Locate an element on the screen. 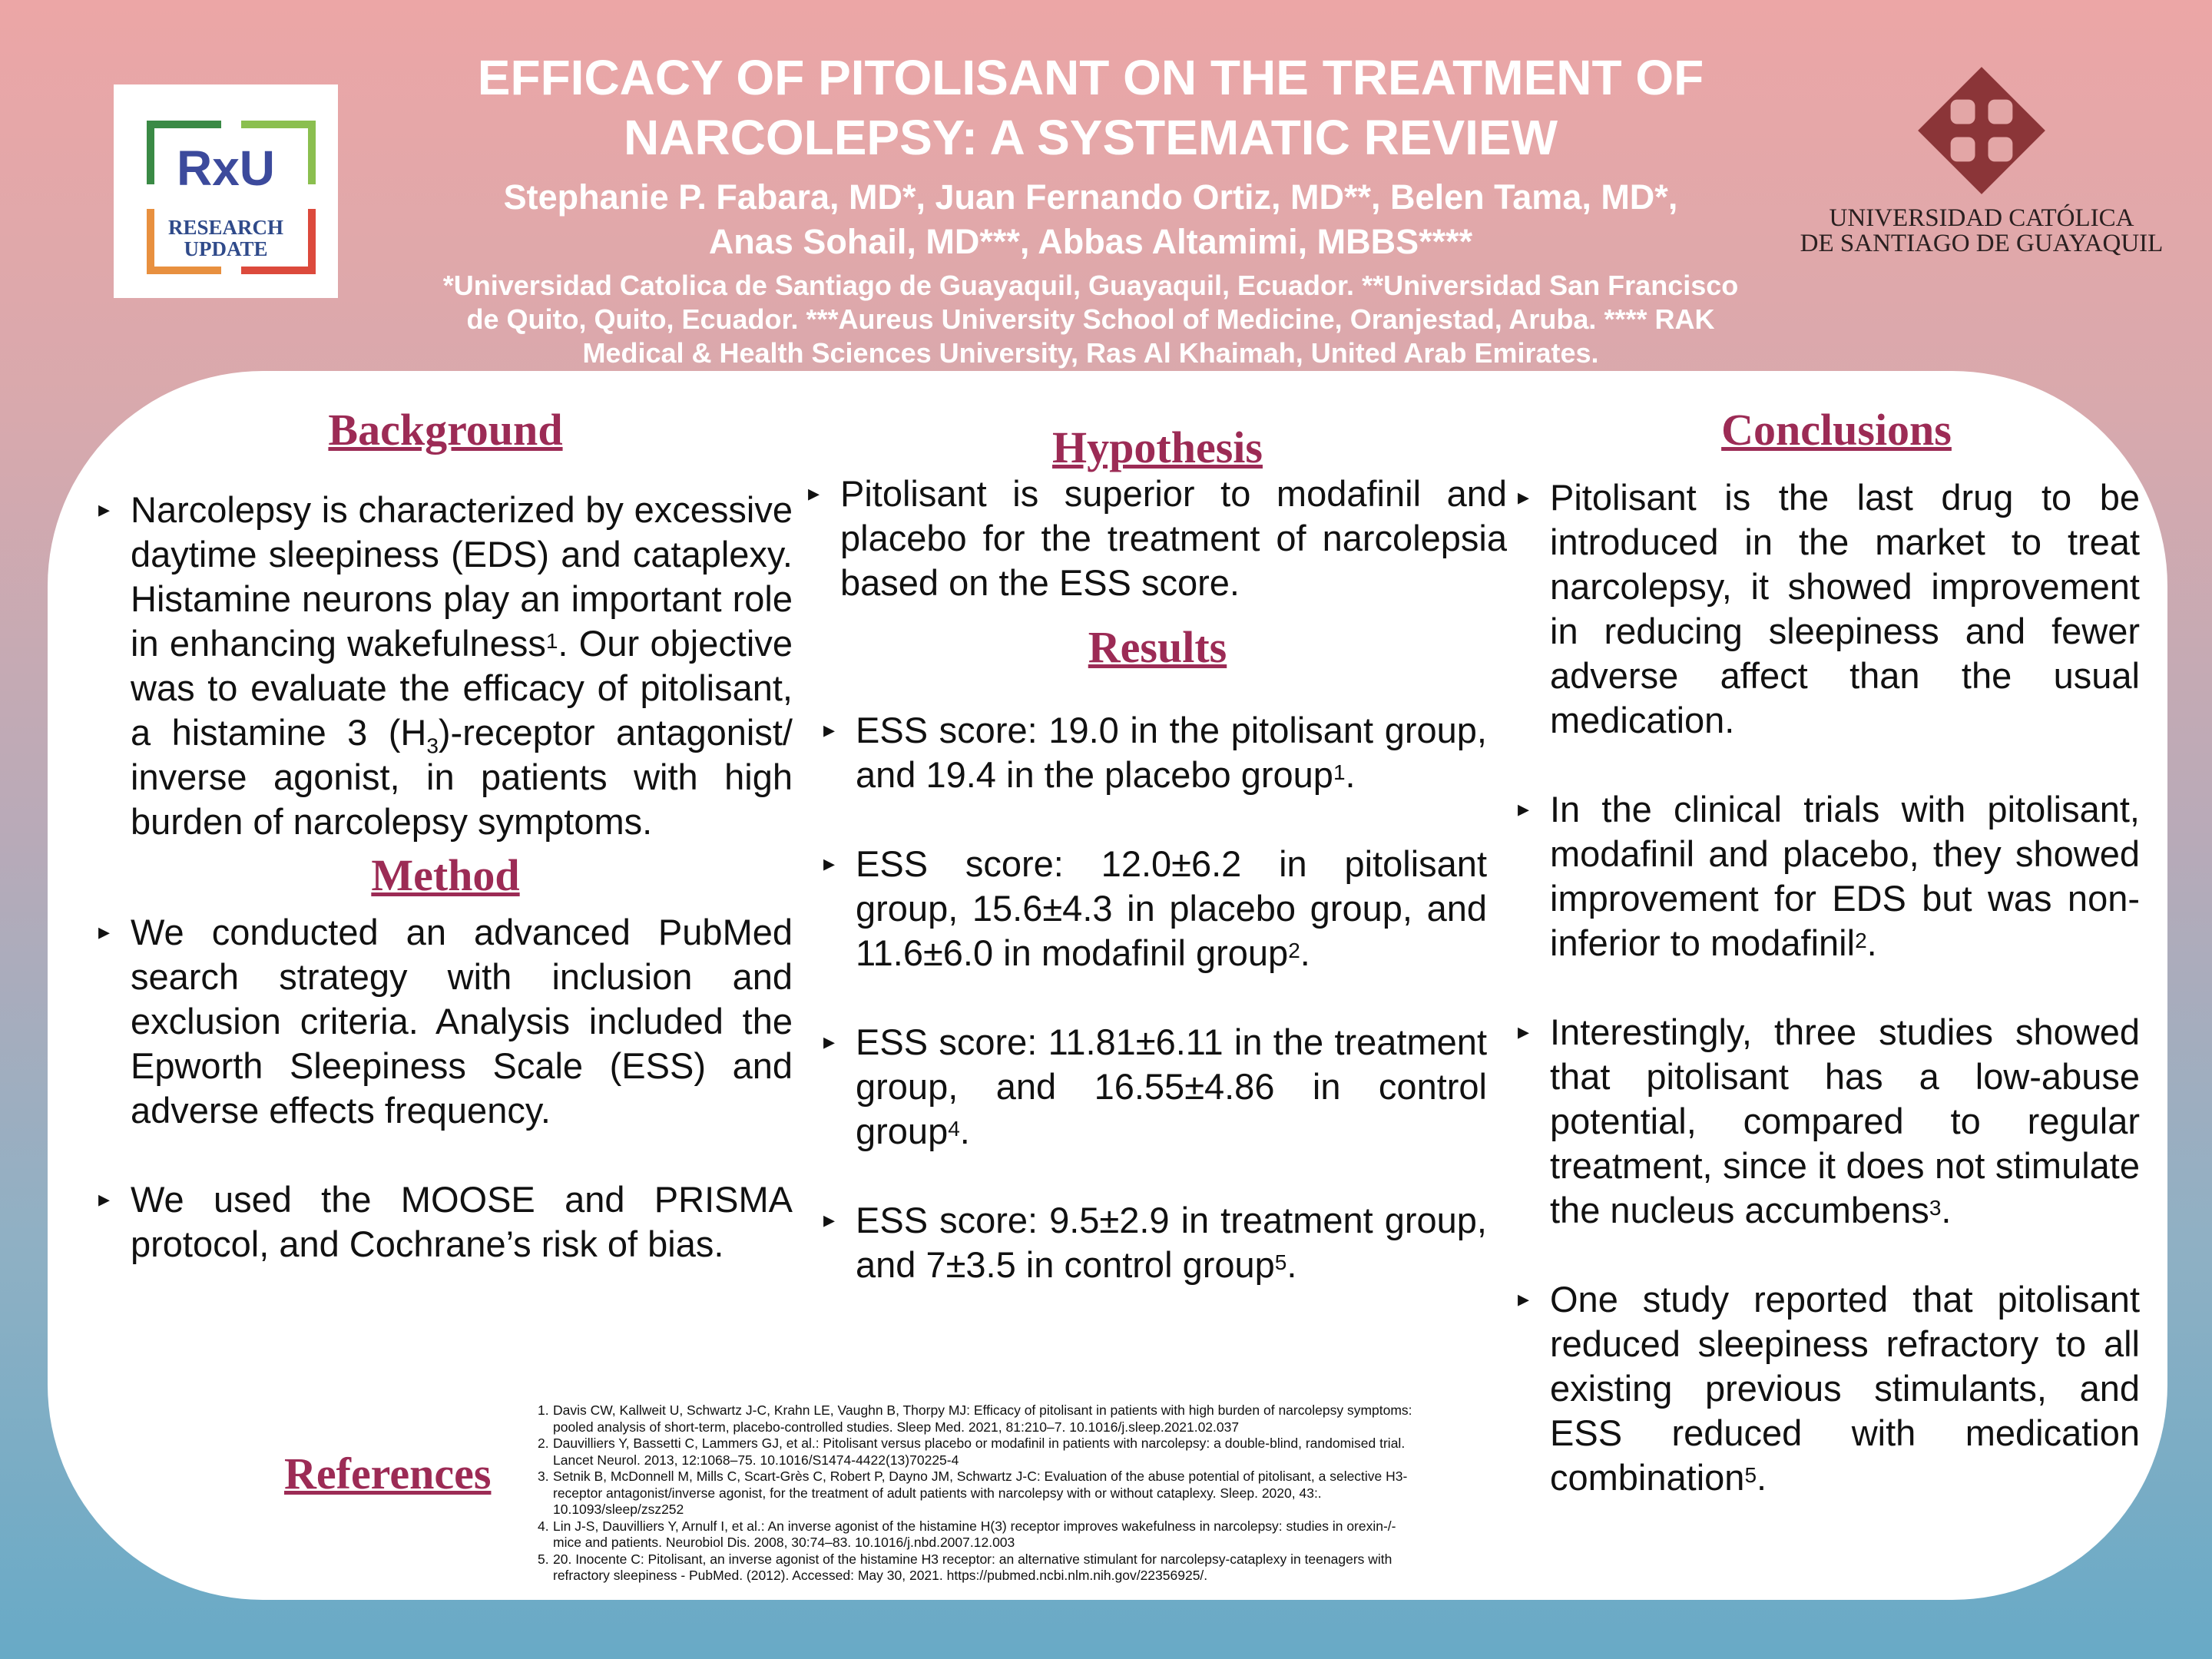 Image resolution: width=2212 pixels, height=1659 pixels. result-sup: 5 is located at coordinates (1281, 1262).